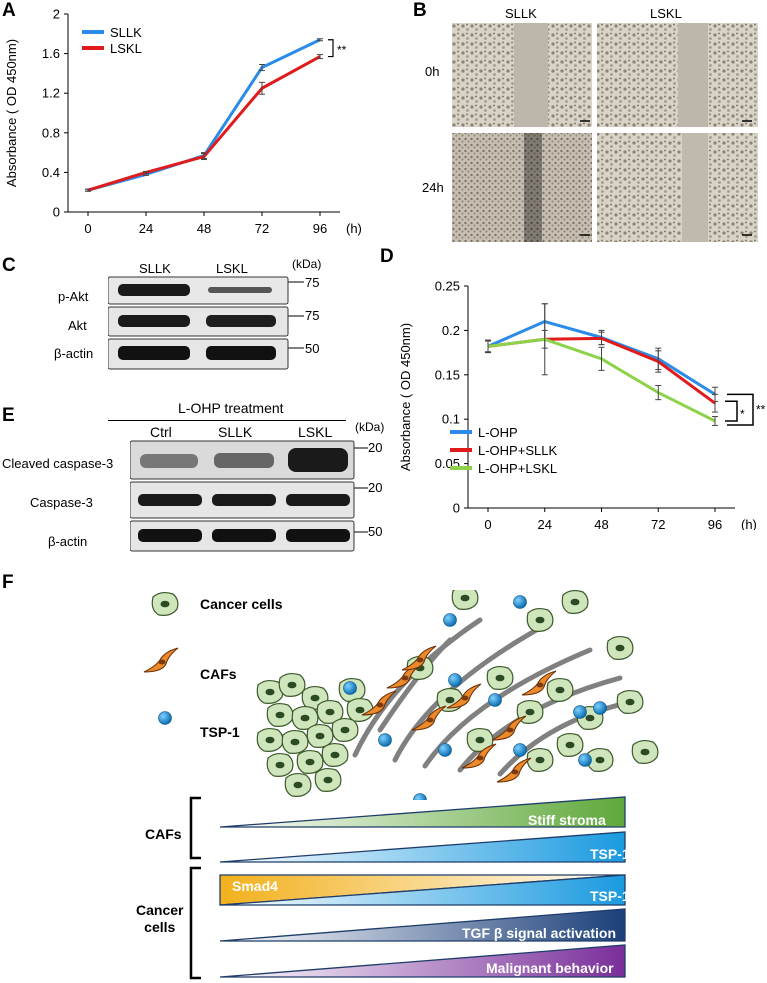  What do you see at coordinates (422, 961) in the screenshot?
I see `bar-malignant` at bounding box center [422, 961].